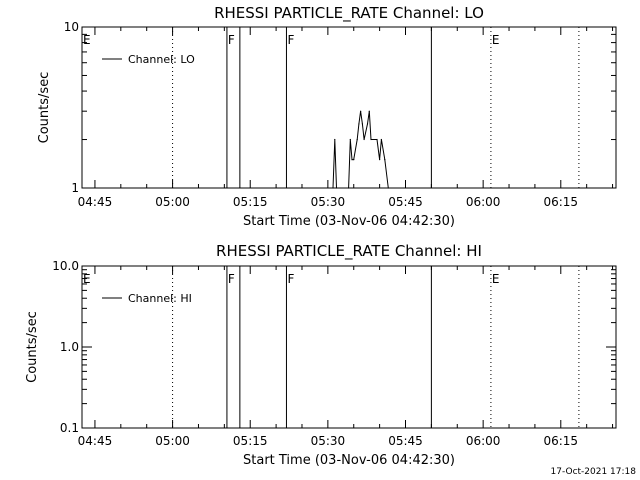 This screenshot has height=480, width=640. Describe the element at coordinates (594, 472) in the screenshot. I see `plot-timestamp: 17-Oct-2021 17:18` at that location.